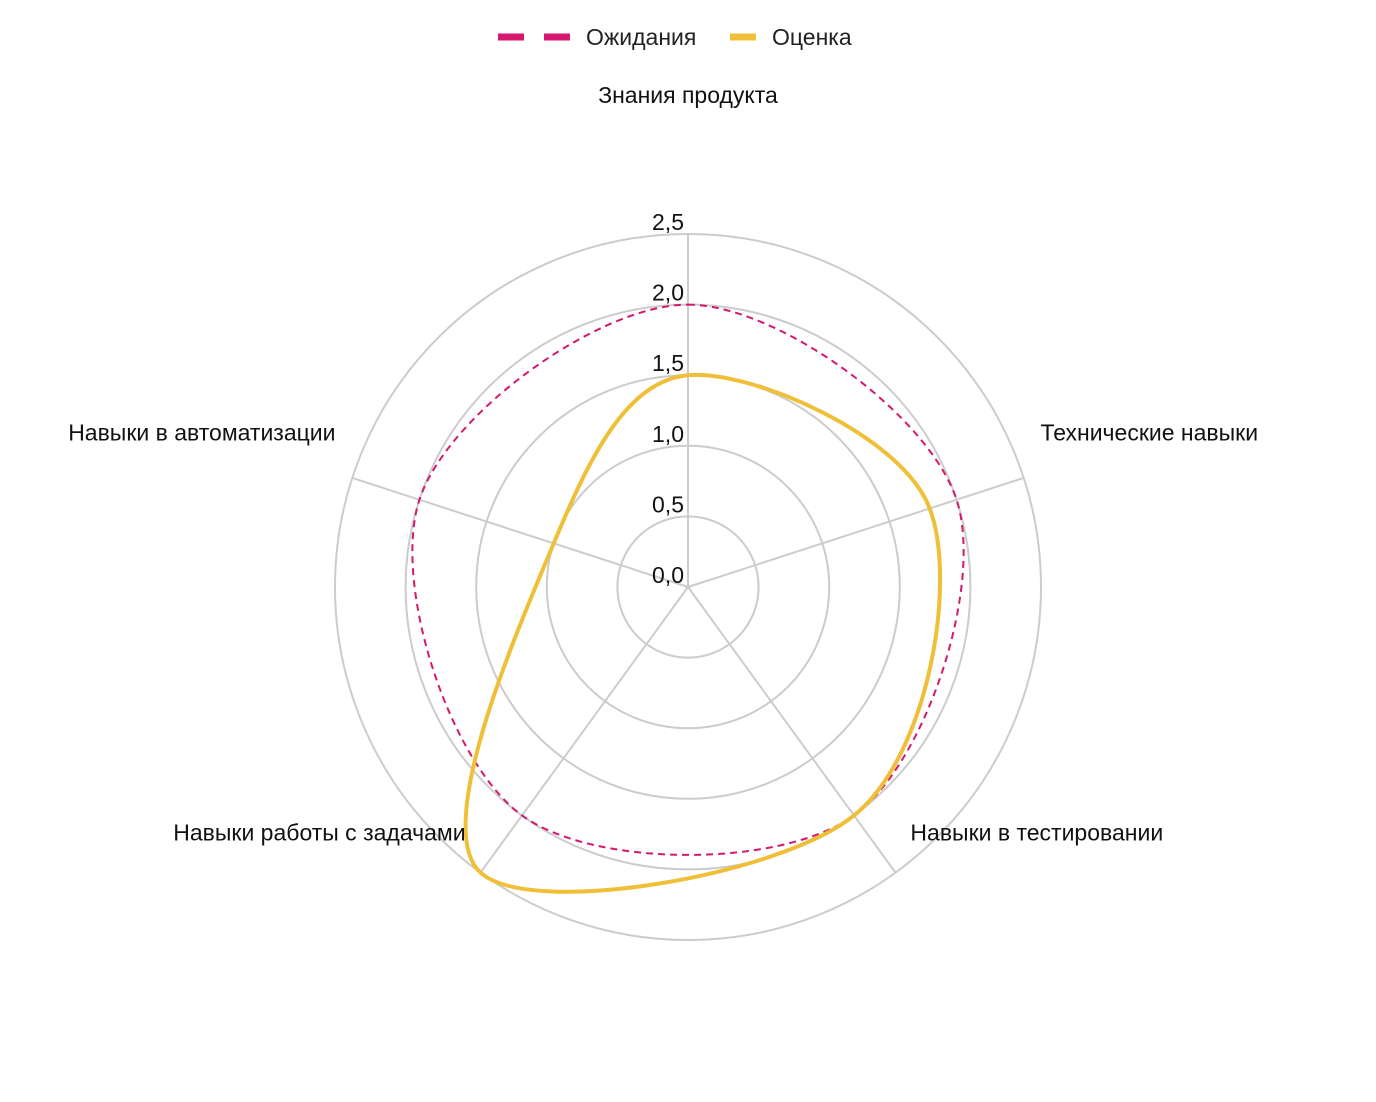  What do you see at coordinates (668, 434) in the screenshot?
I see `tick-label: 1,0` at bounding box center [668, 434].